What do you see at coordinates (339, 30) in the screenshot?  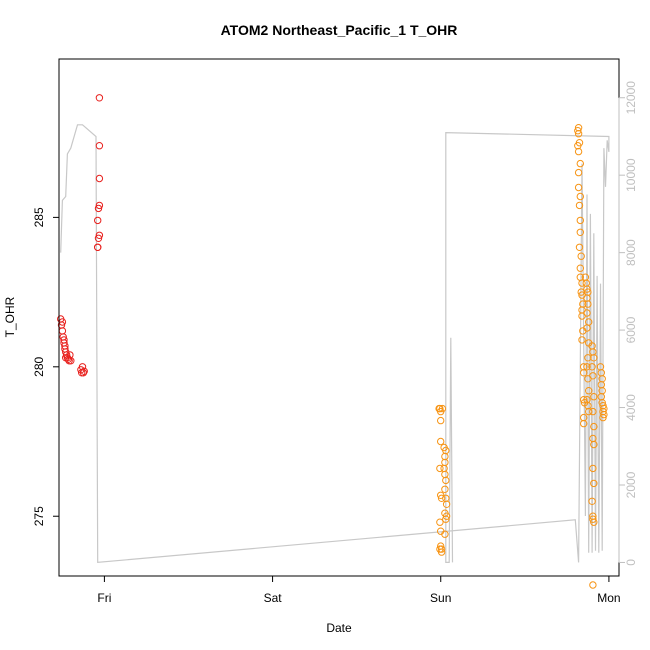 I see `chart-title: ATOM2 Northeast_Pacific_1 T_OHR` at bounding box center [339, 30].